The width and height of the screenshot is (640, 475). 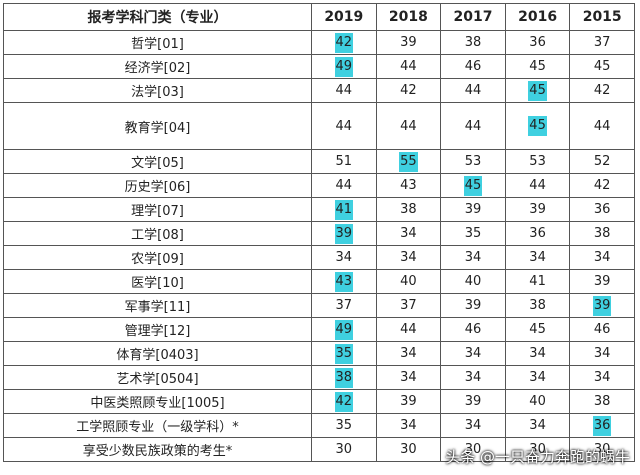 I want to click on table-row: 管理学[12] 49 44 46 45 46, so click(x=319, y=329).